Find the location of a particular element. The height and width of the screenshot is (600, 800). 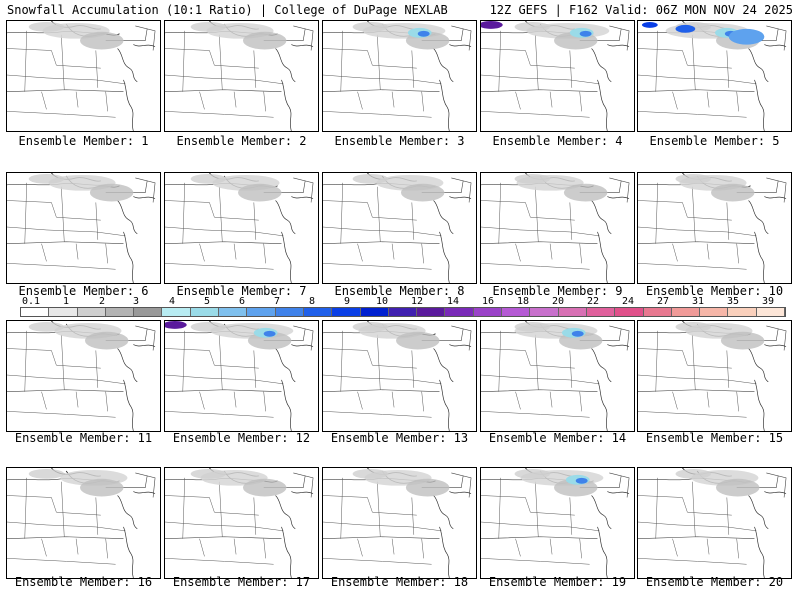

colorbar-tick-label: 3 is located at coordinates (136, 301).